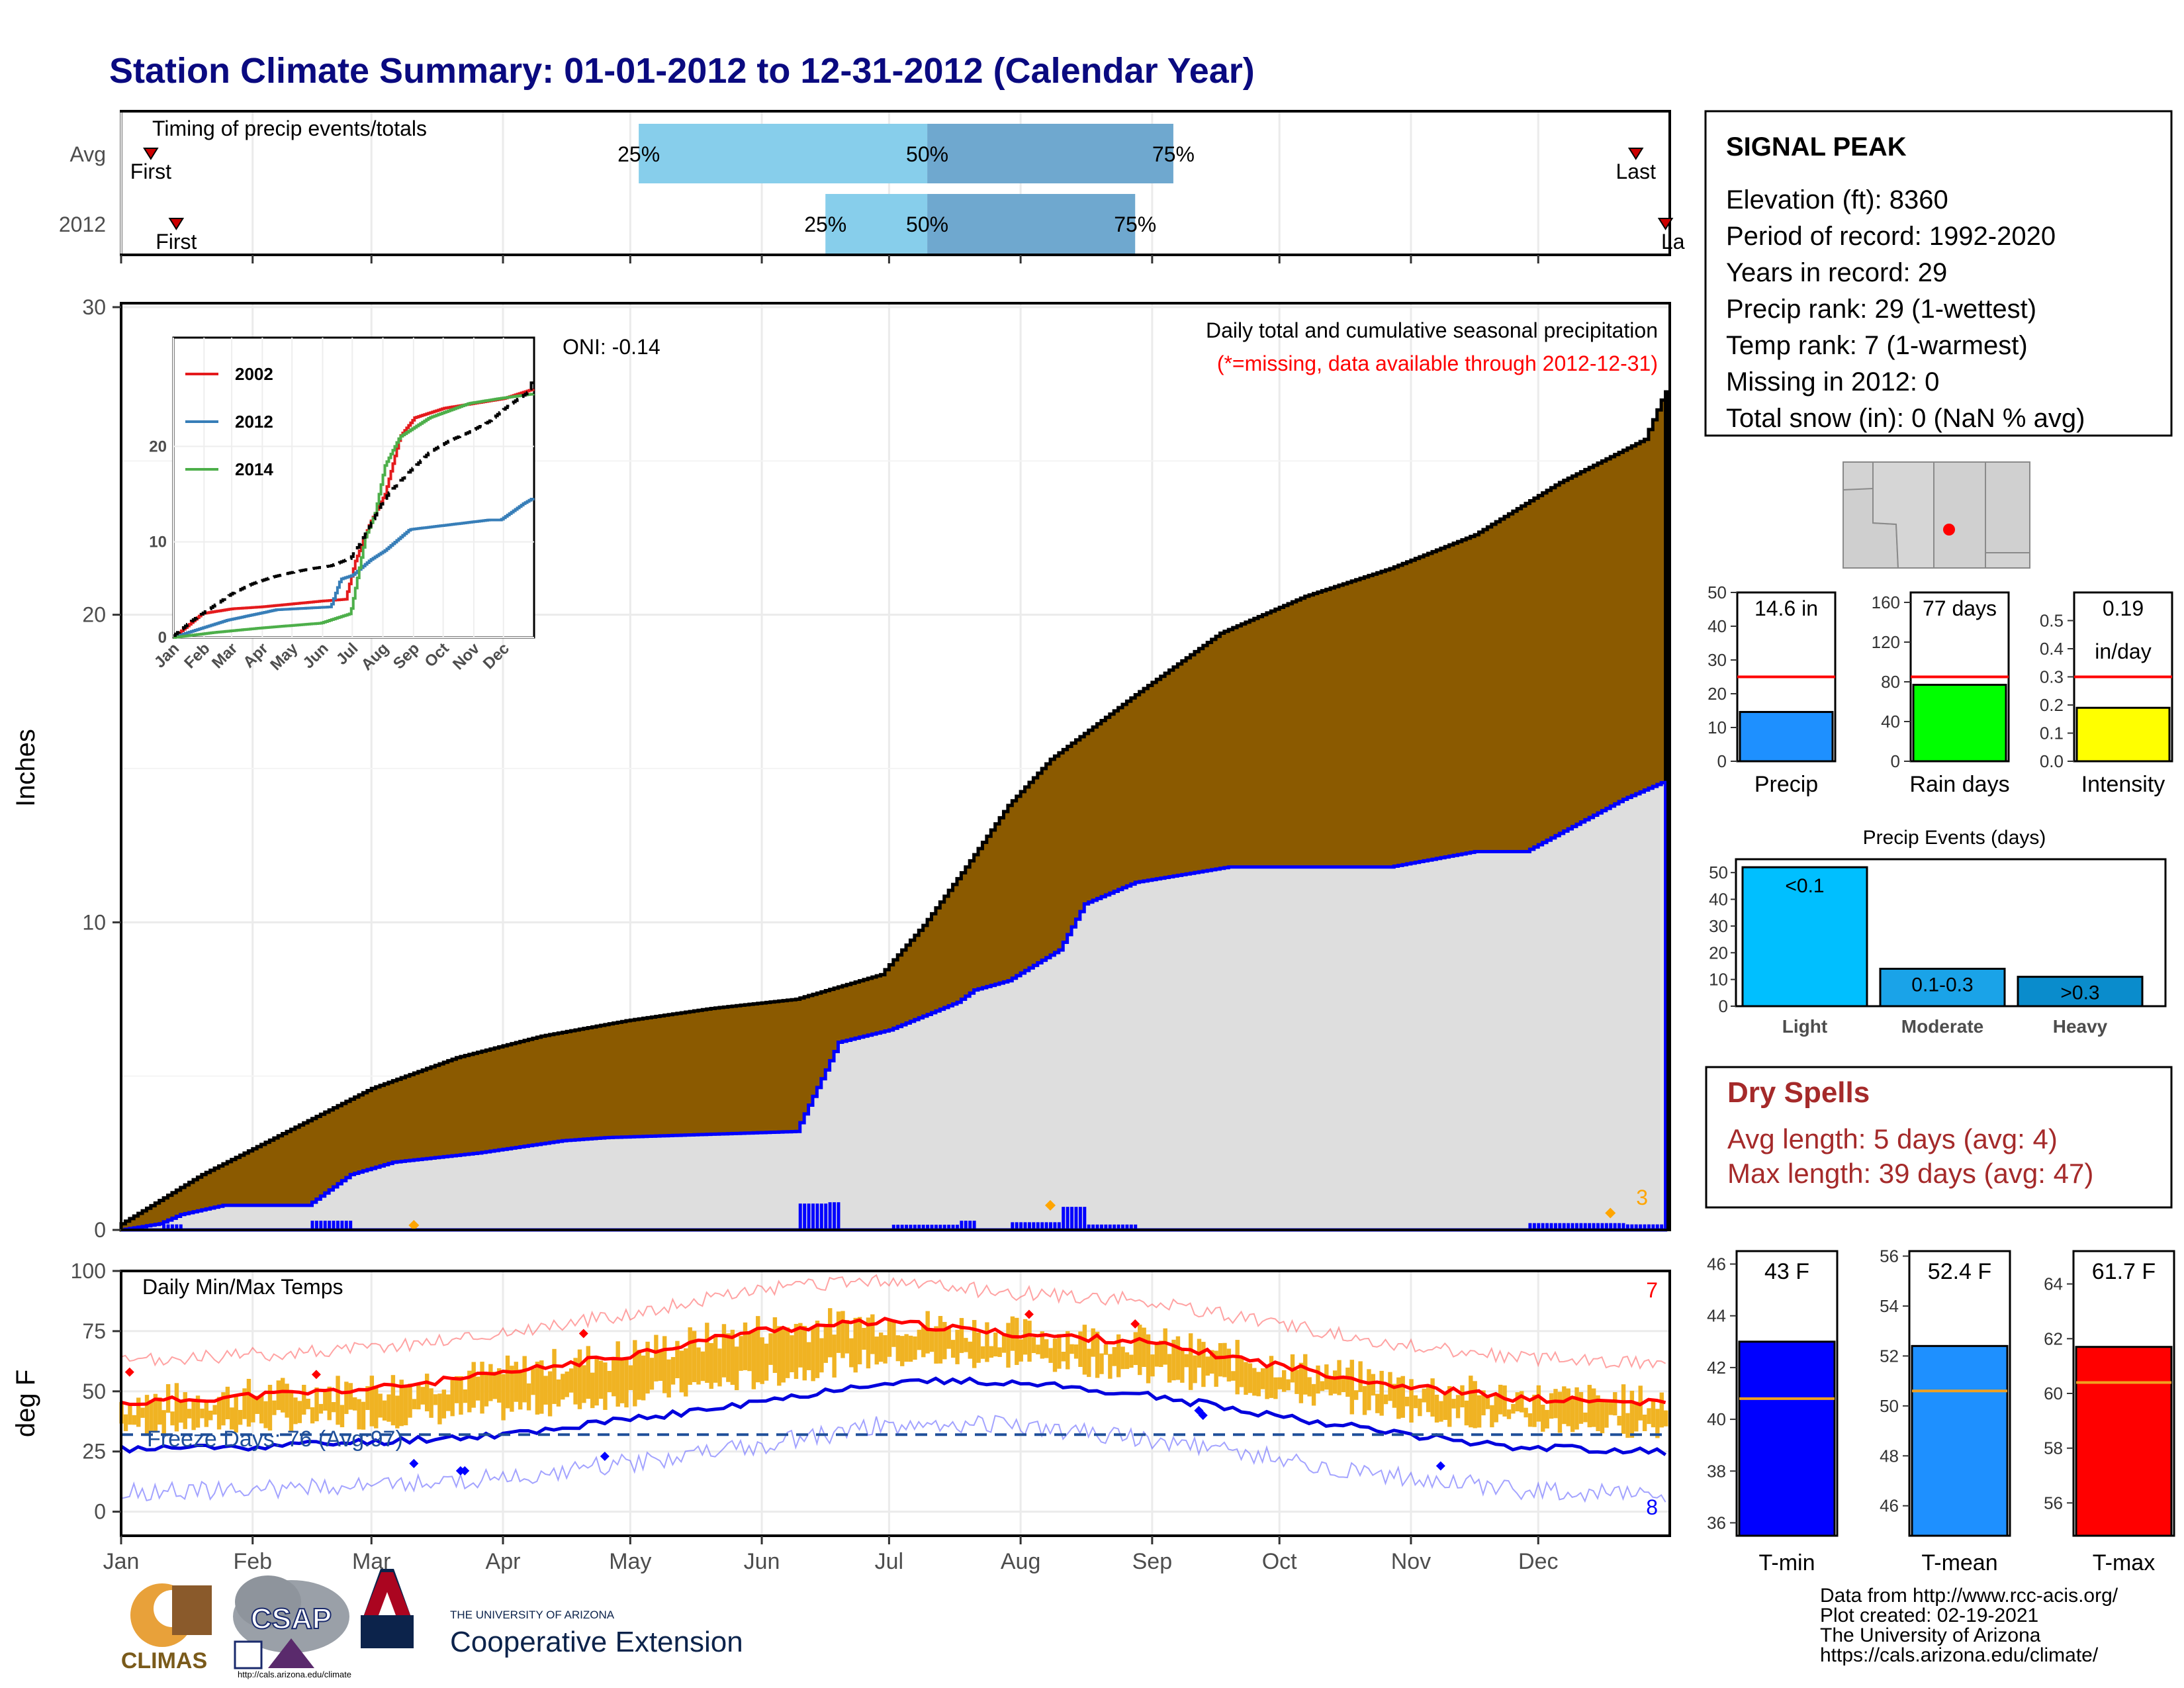 This screenshot has height=1688, width=2184. What do you see at coordinates (2080, 992) in the screenshot?
I see `events-bar-heavy` at bounding box center [2080, 992].